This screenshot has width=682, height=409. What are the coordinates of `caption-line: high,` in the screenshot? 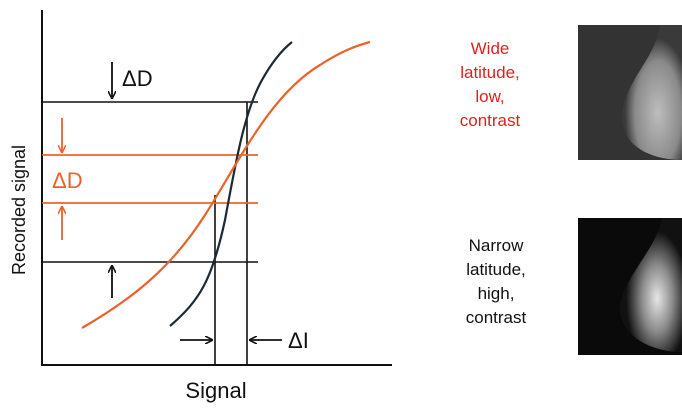 It's located at (496, 293).